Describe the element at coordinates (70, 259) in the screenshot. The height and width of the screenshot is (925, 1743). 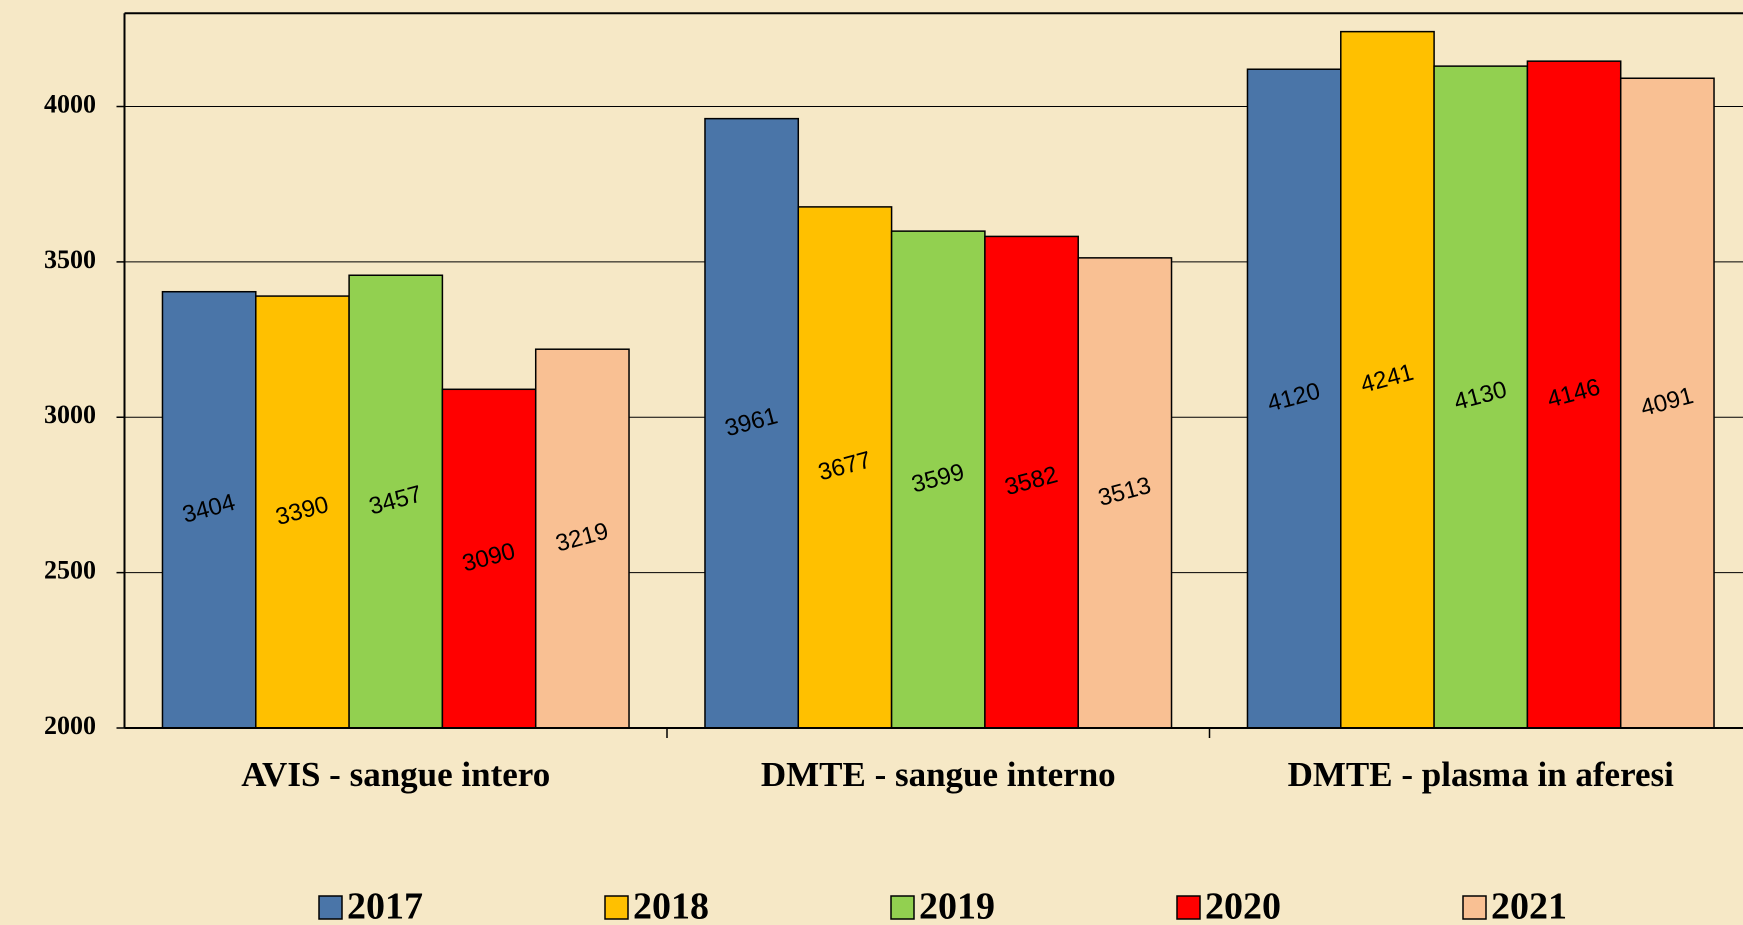
I see `y-tick-label: 3500` at that location.